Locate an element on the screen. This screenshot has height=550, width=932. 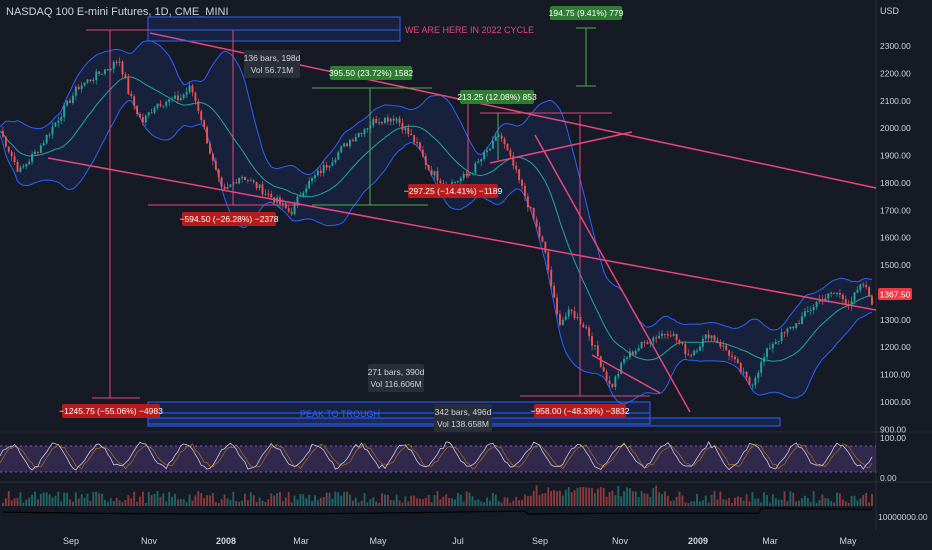
x-tick-label: Nov is located at coordinates (149, 541).